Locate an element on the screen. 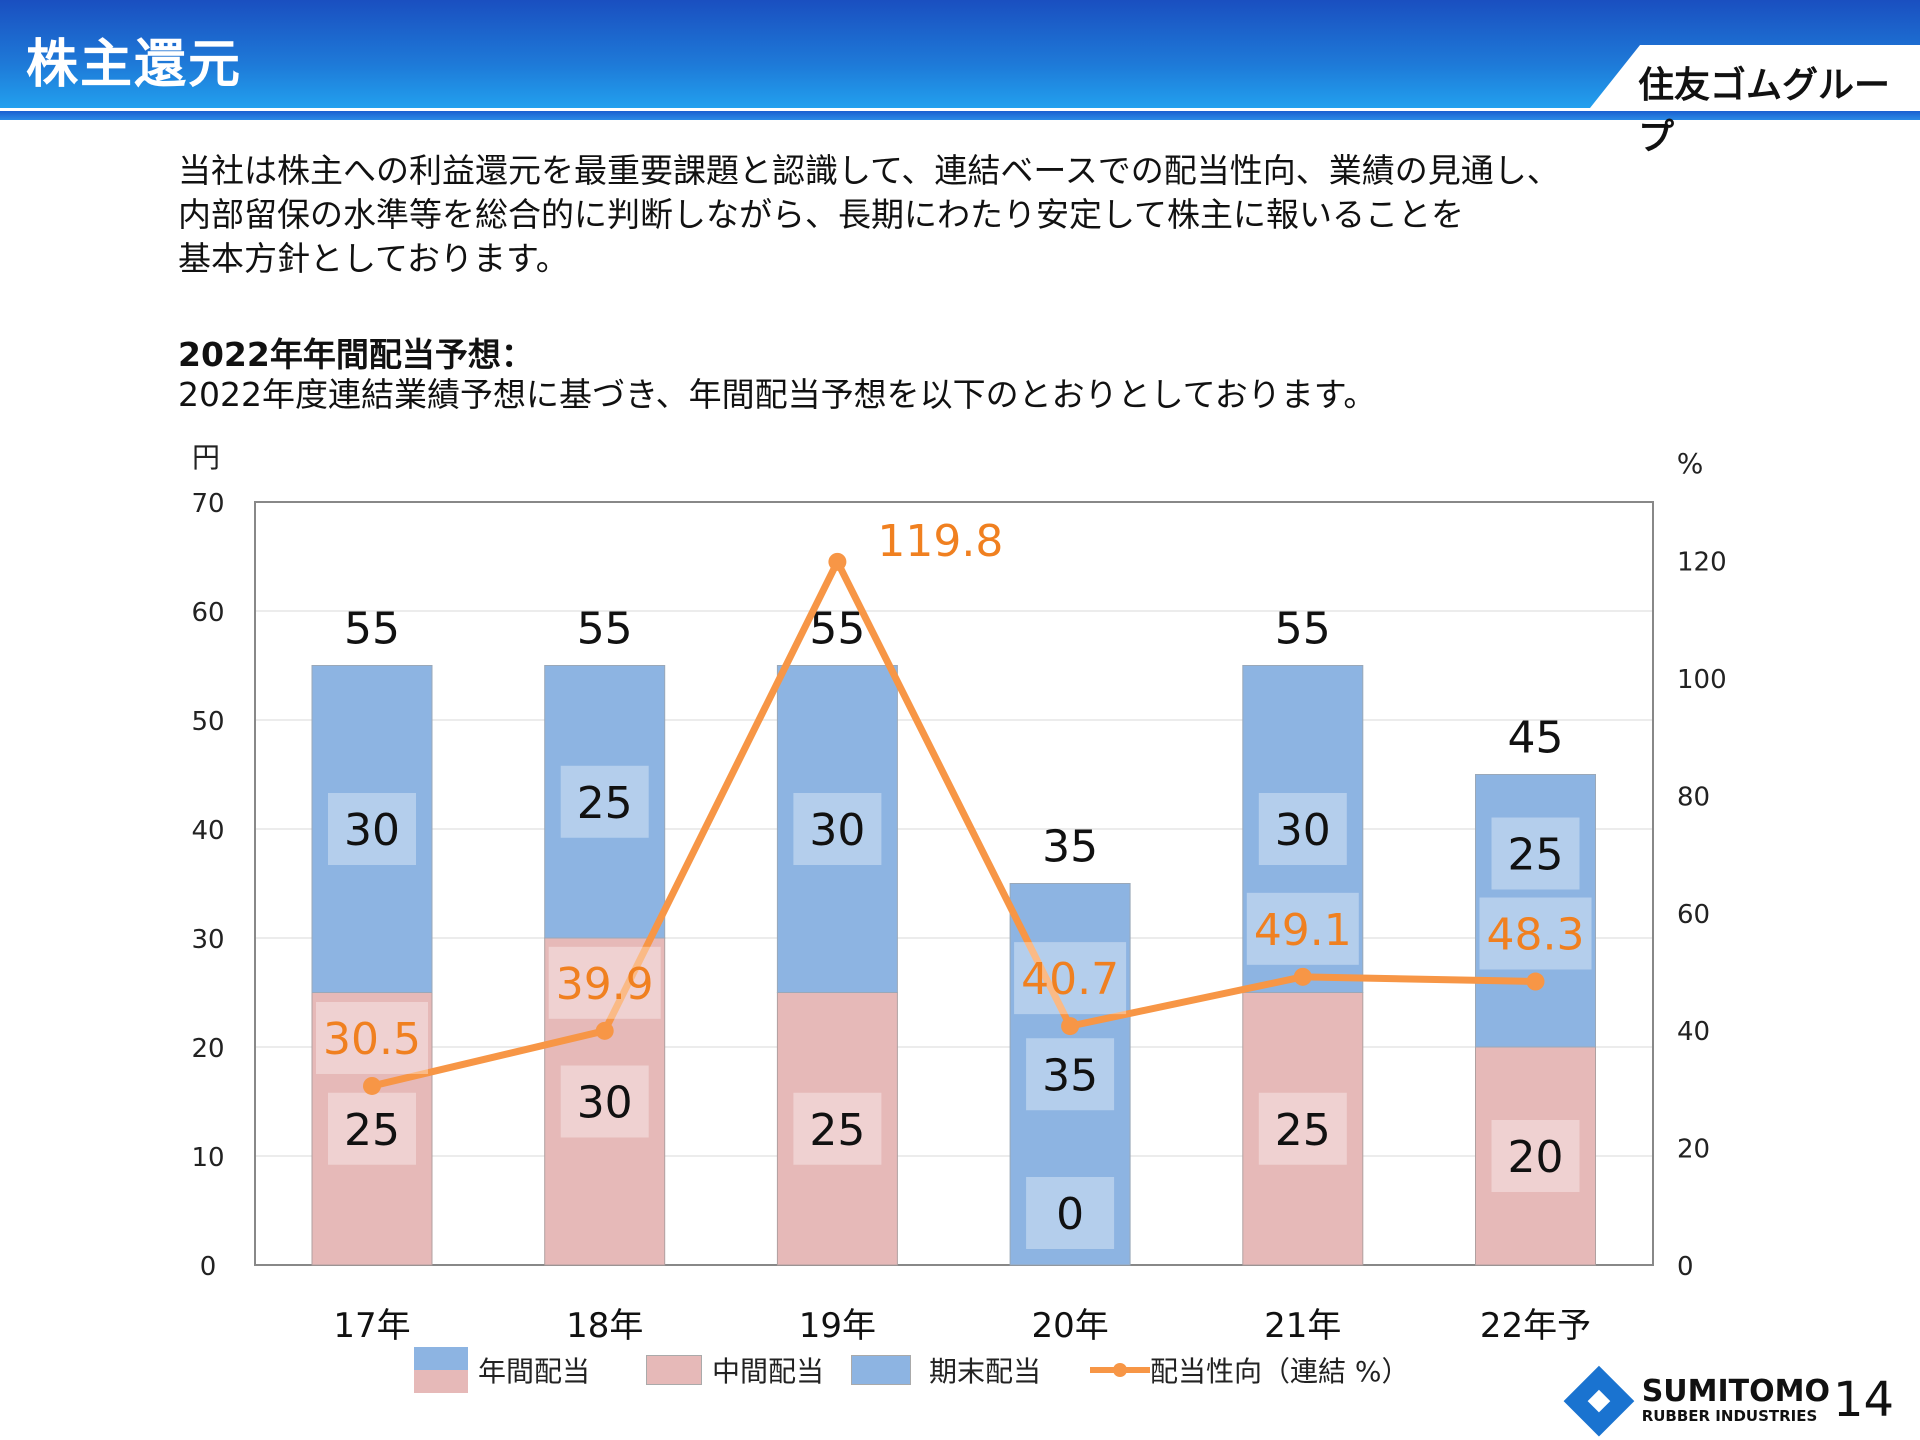  right-tick-label: 80 is located at coordinates (1693, 797).